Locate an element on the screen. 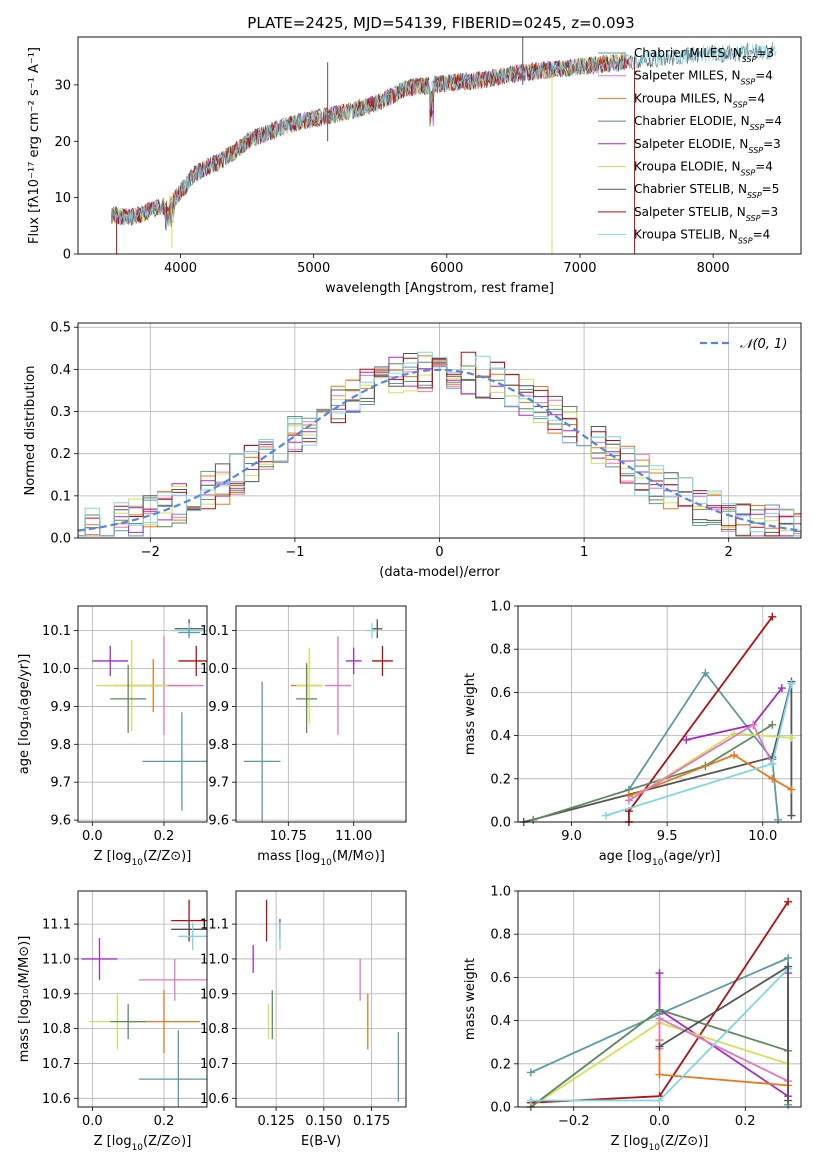  x-tick-label: 0.0 is located at coordinates (92, 836).